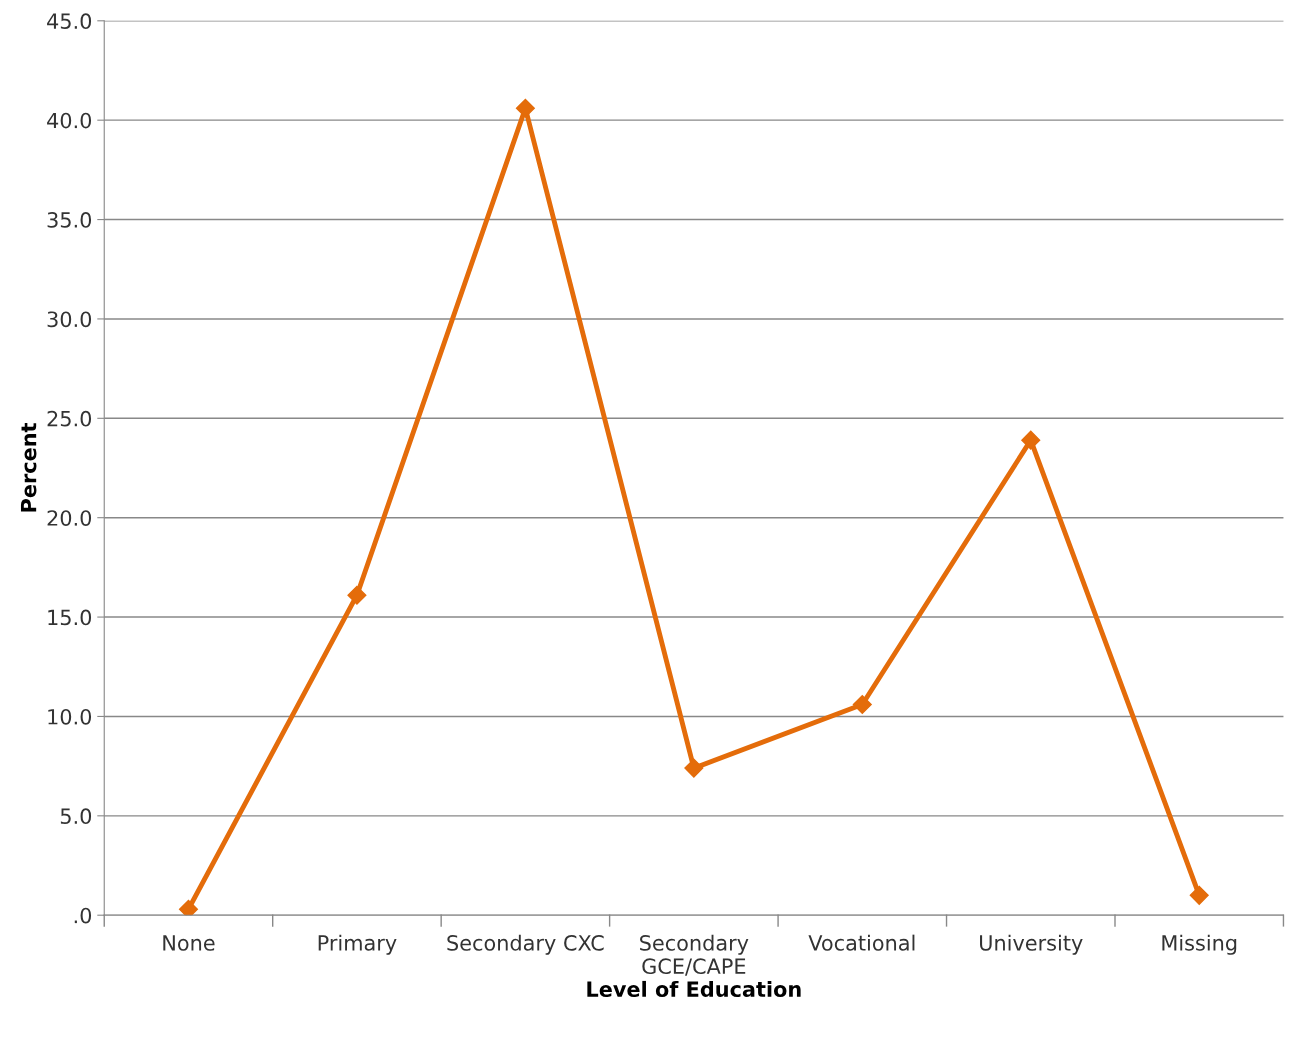 The image size is (1303, 1040). What do you see at coordinates (69, 518) in the screenshot?
I see `y-tick-label: 20.0` at bounding box center [69, 518].